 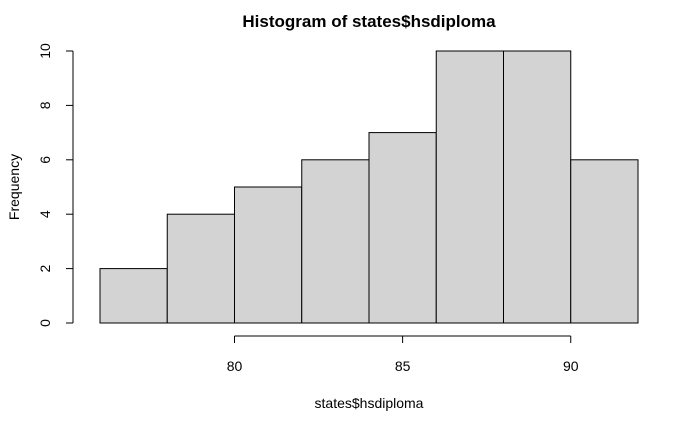 What do you see at coordinates (403, 366) in the screenshot?
I see `x-tick-label: 85` at bounding box center [403, 366].